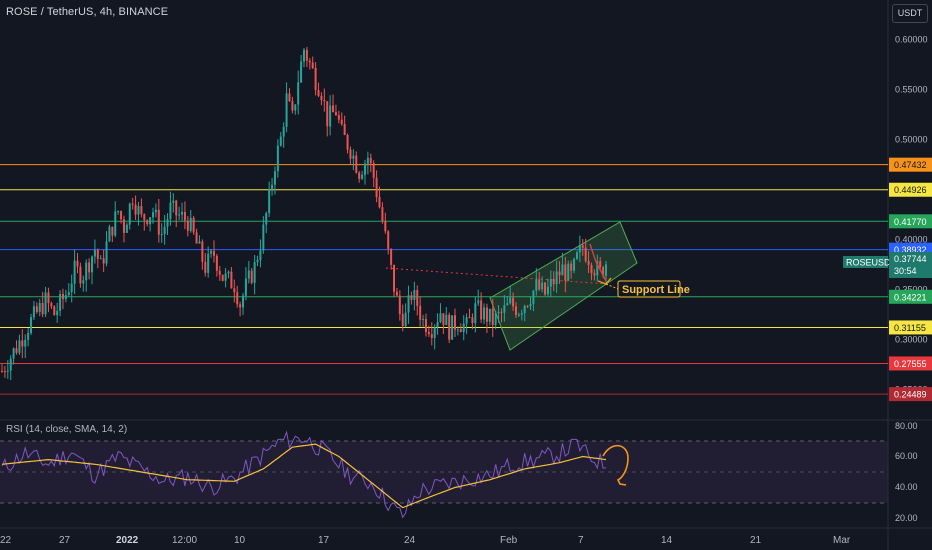  I want to click on time-label: 27, so click(65, 540).